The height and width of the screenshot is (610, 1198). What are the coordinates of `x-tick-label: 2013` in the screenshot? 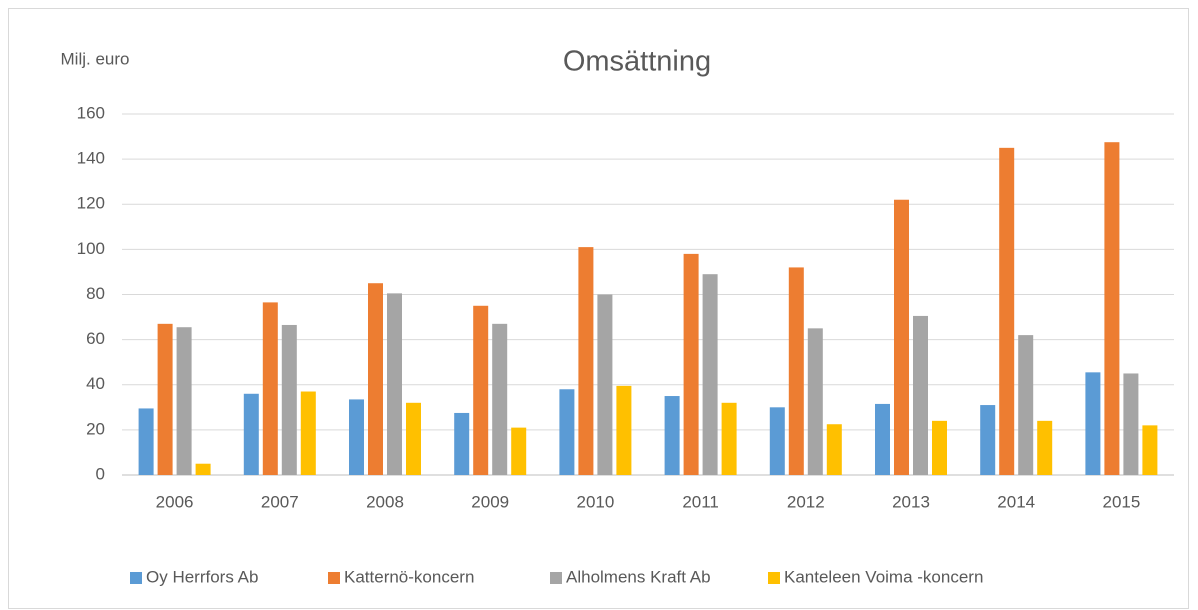 It's located at (911, 501).